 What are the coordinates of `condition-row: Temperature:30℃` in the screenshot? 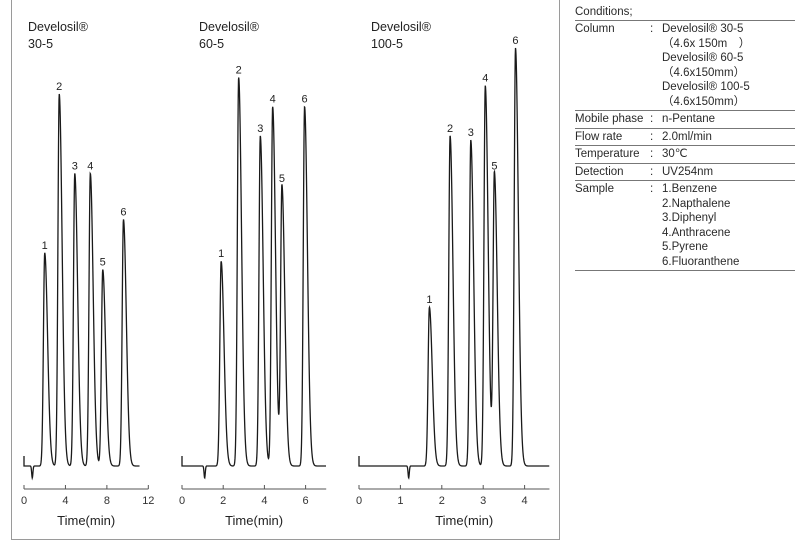 It's located at (685, 155).